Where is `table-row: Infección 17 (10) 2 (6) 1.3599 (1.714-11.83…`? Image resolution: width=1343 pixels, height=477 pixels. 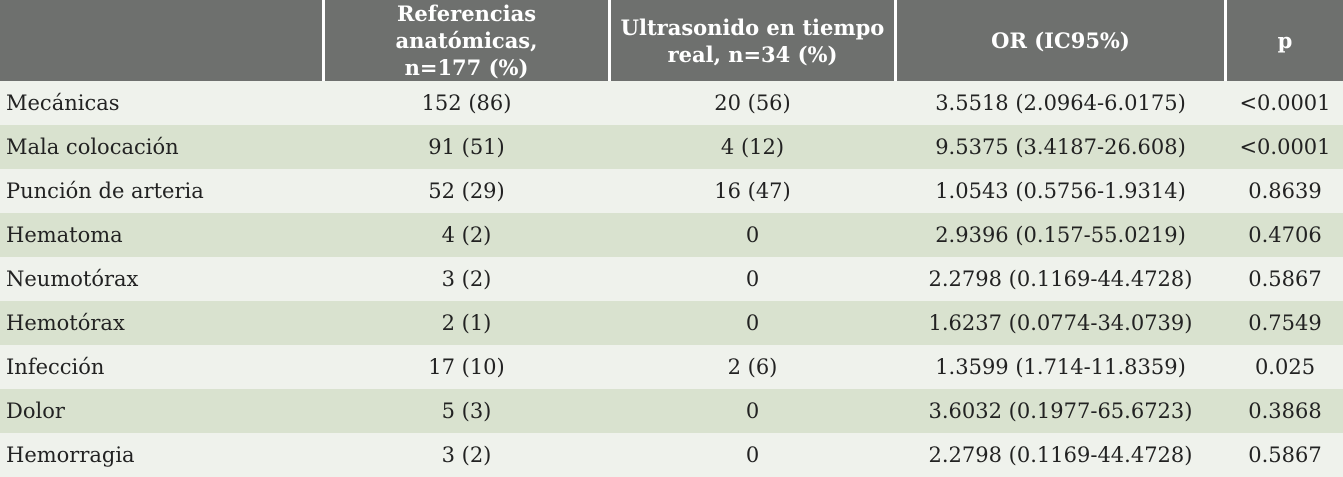
table-row: Infección 17 (10) 2 (6) 1.3599 (1.714-11.83… is located at coordinates (671, 367).